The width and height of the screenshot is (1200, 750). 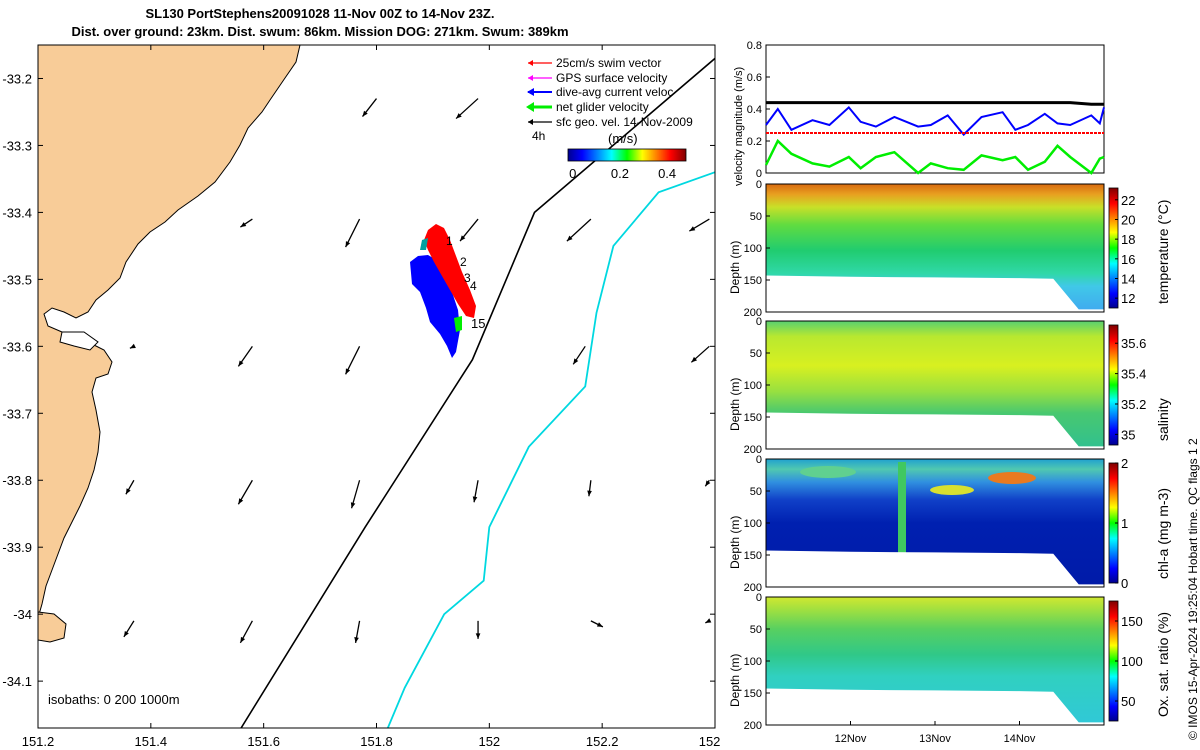 What do you see at coordinates (1132, 661) in the screenshot?
I see `colorbar-tick-label: 100` at bounding box center [1132, 661].